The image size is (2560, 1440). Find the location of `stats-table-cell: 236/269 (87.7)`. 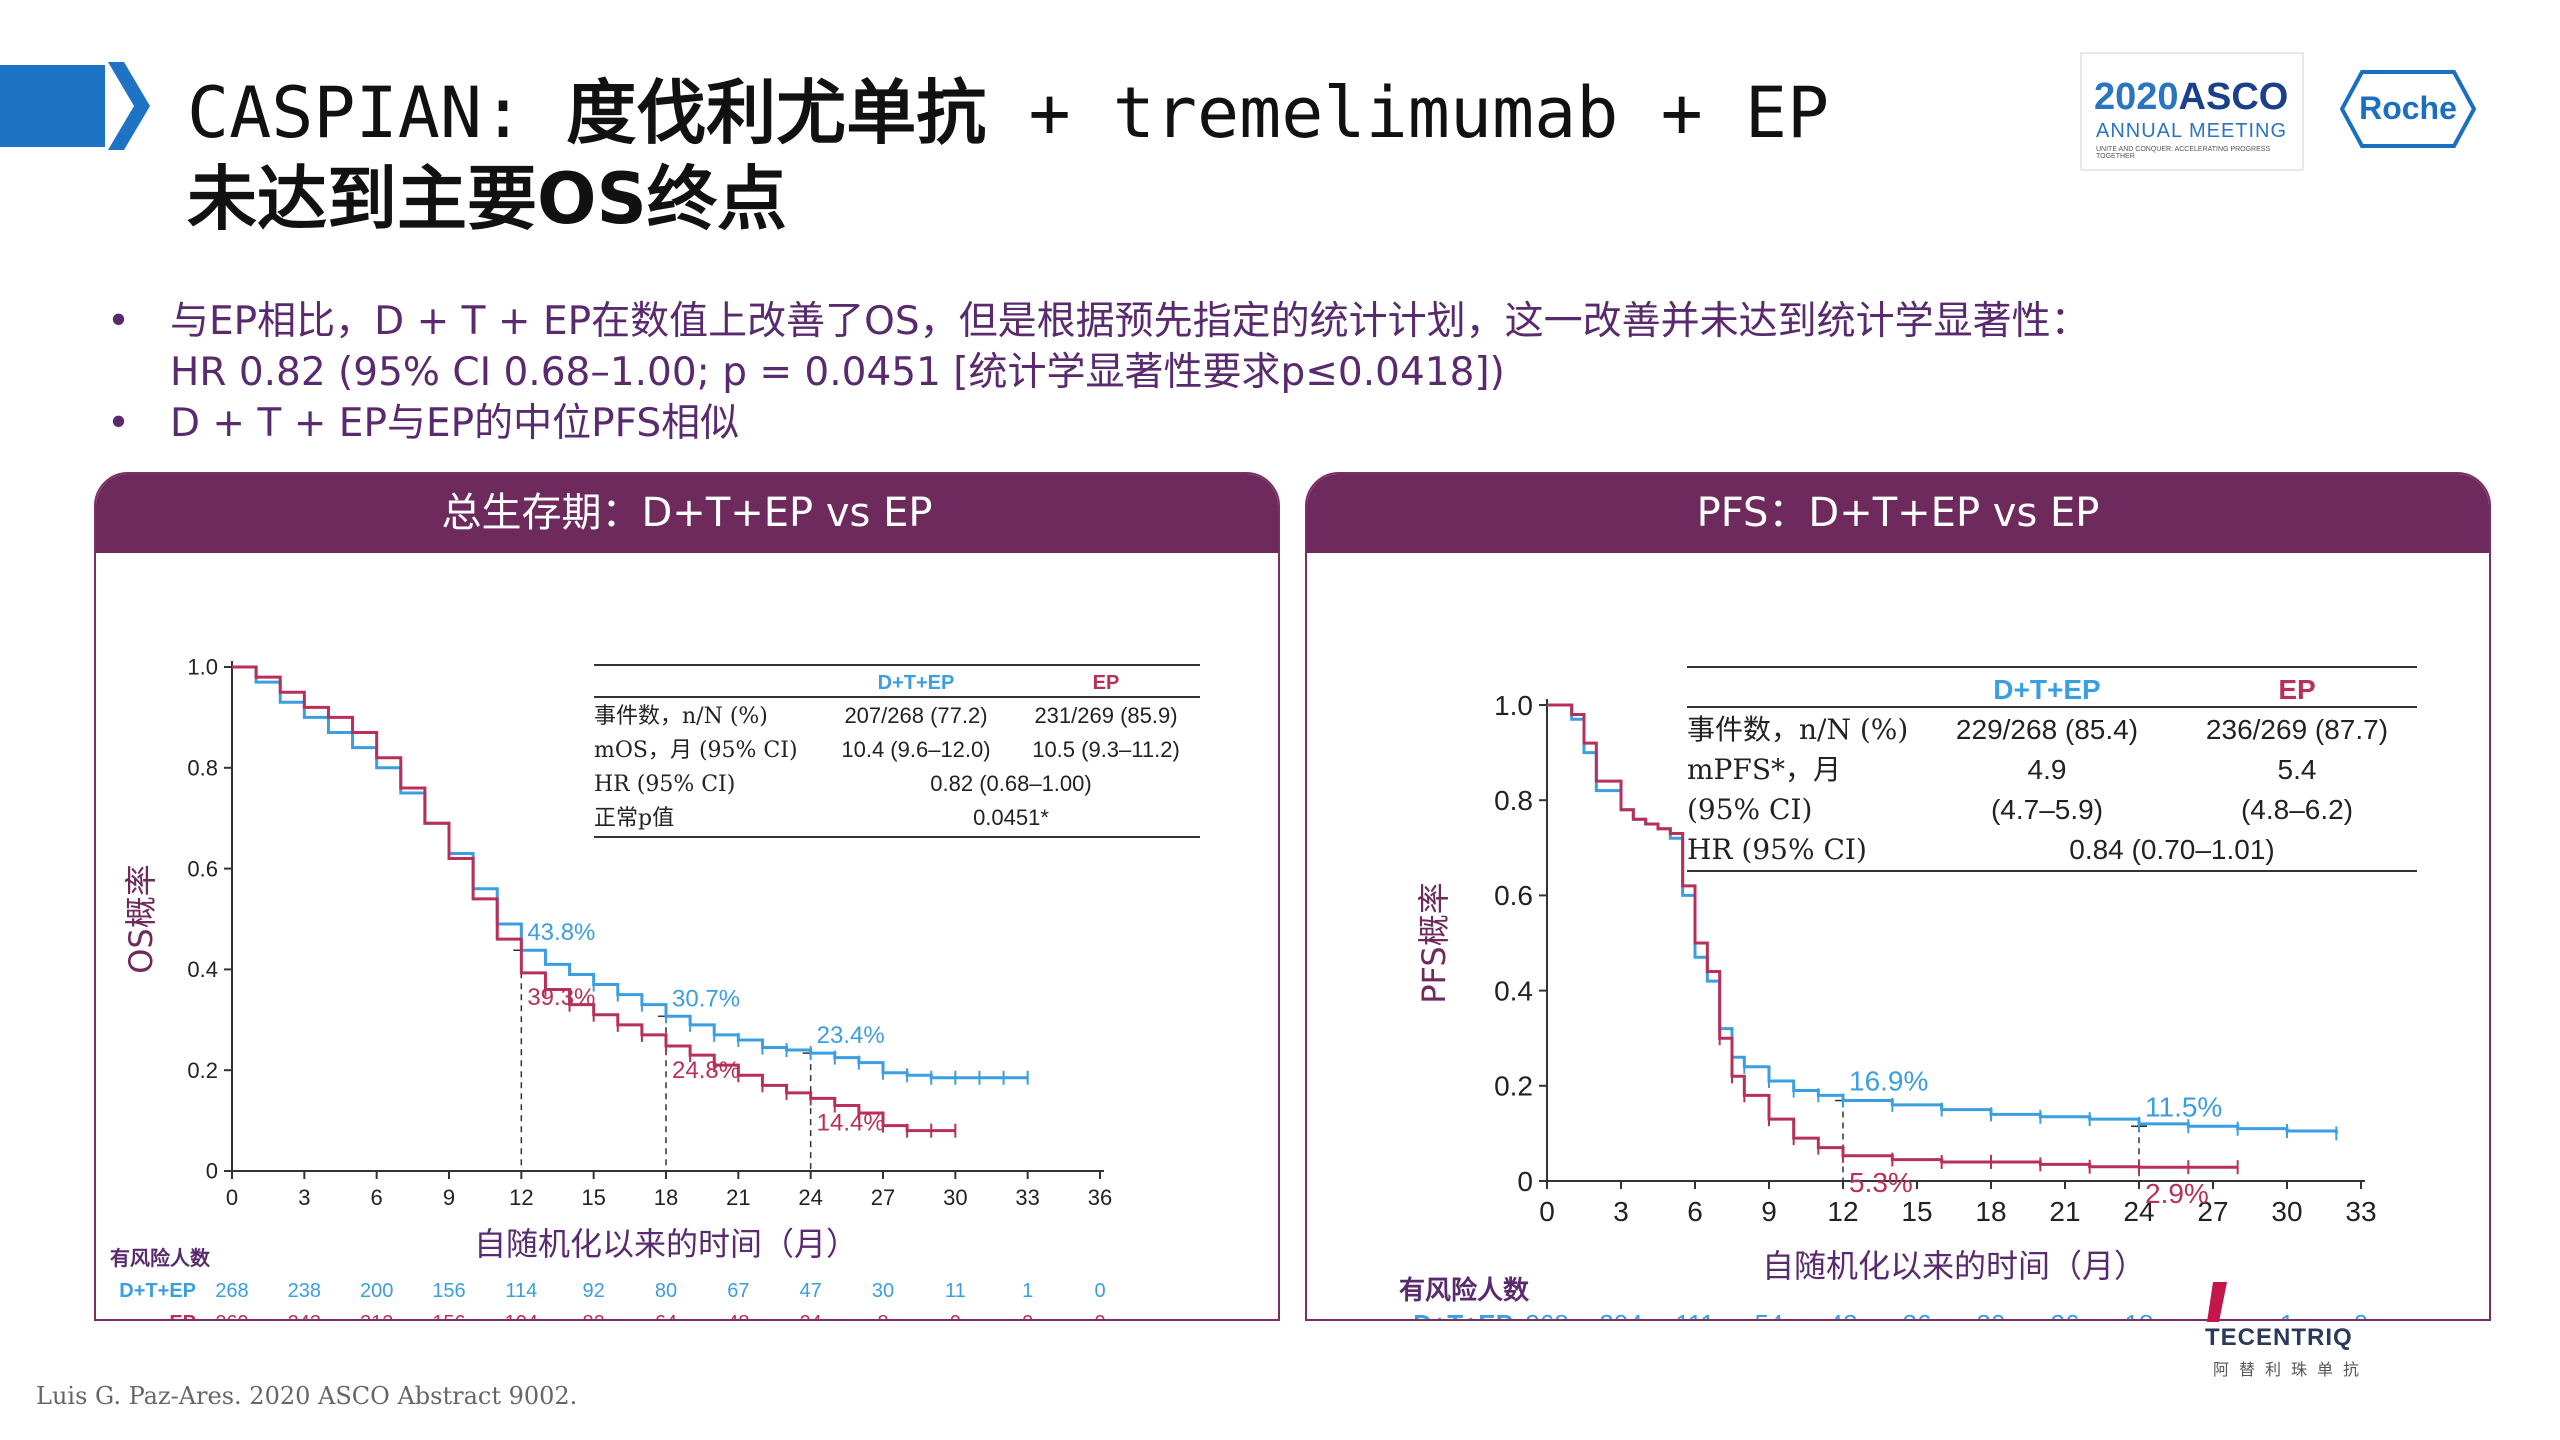

stats-table-cell: 236/269 (87.7) is located at coordinates (2297, 729).